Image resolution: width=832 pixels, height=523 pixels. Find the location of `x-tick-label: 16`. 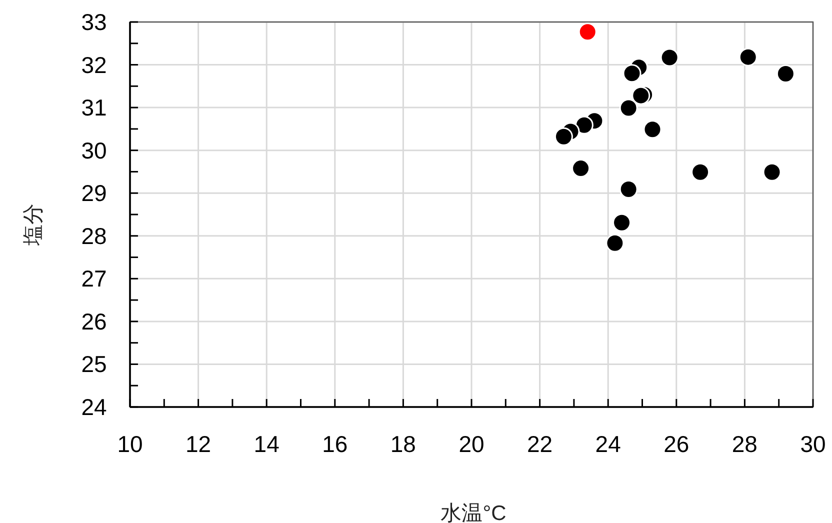

x-tick-label: 16 is located at coordinates (335, 444).